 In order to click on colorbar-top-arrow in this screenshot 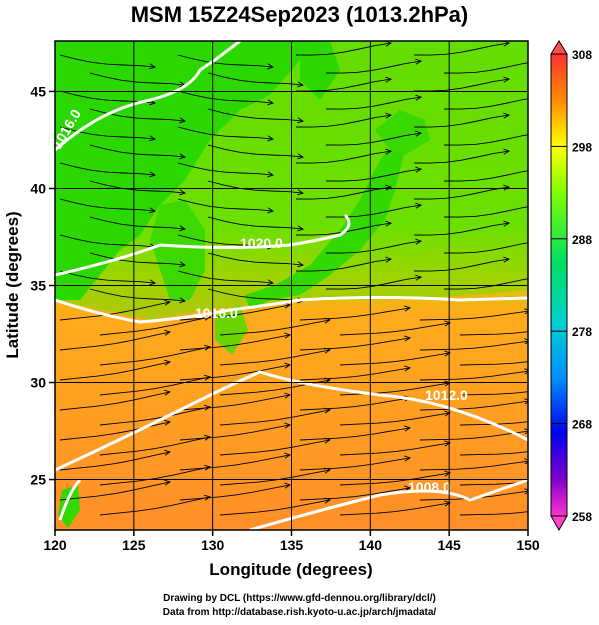, I will do `click(559, 47)`.